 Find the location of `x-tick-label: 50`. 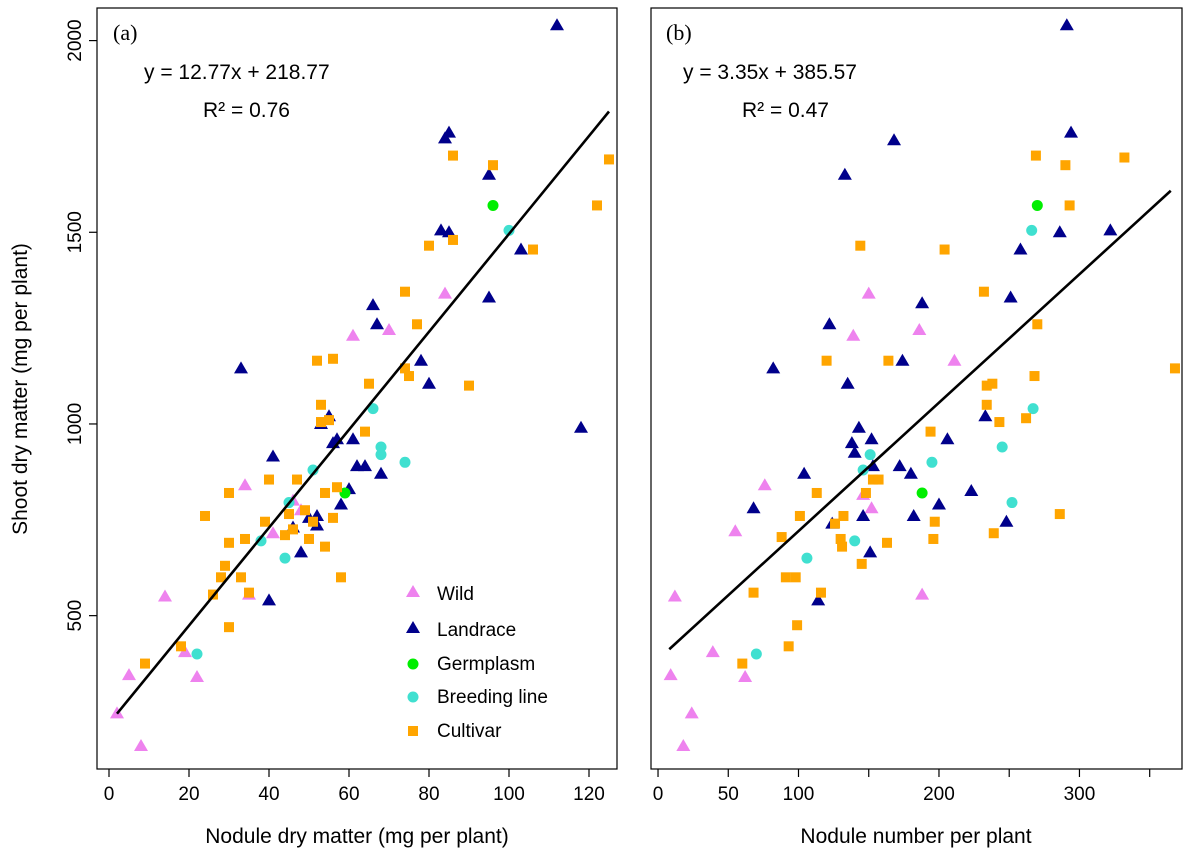

x-tick-label: 50 is located at coordinates (728, 794).